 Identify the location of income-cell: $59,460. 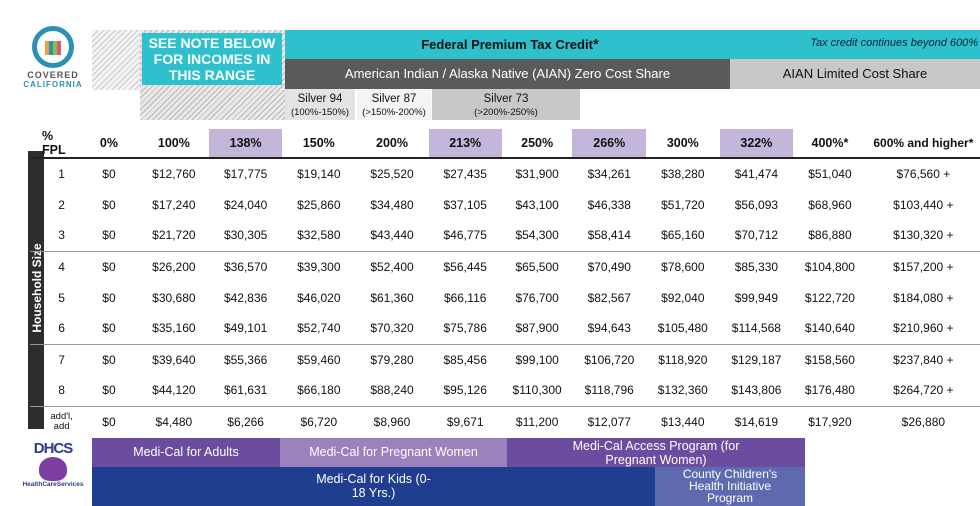
(319, 359).